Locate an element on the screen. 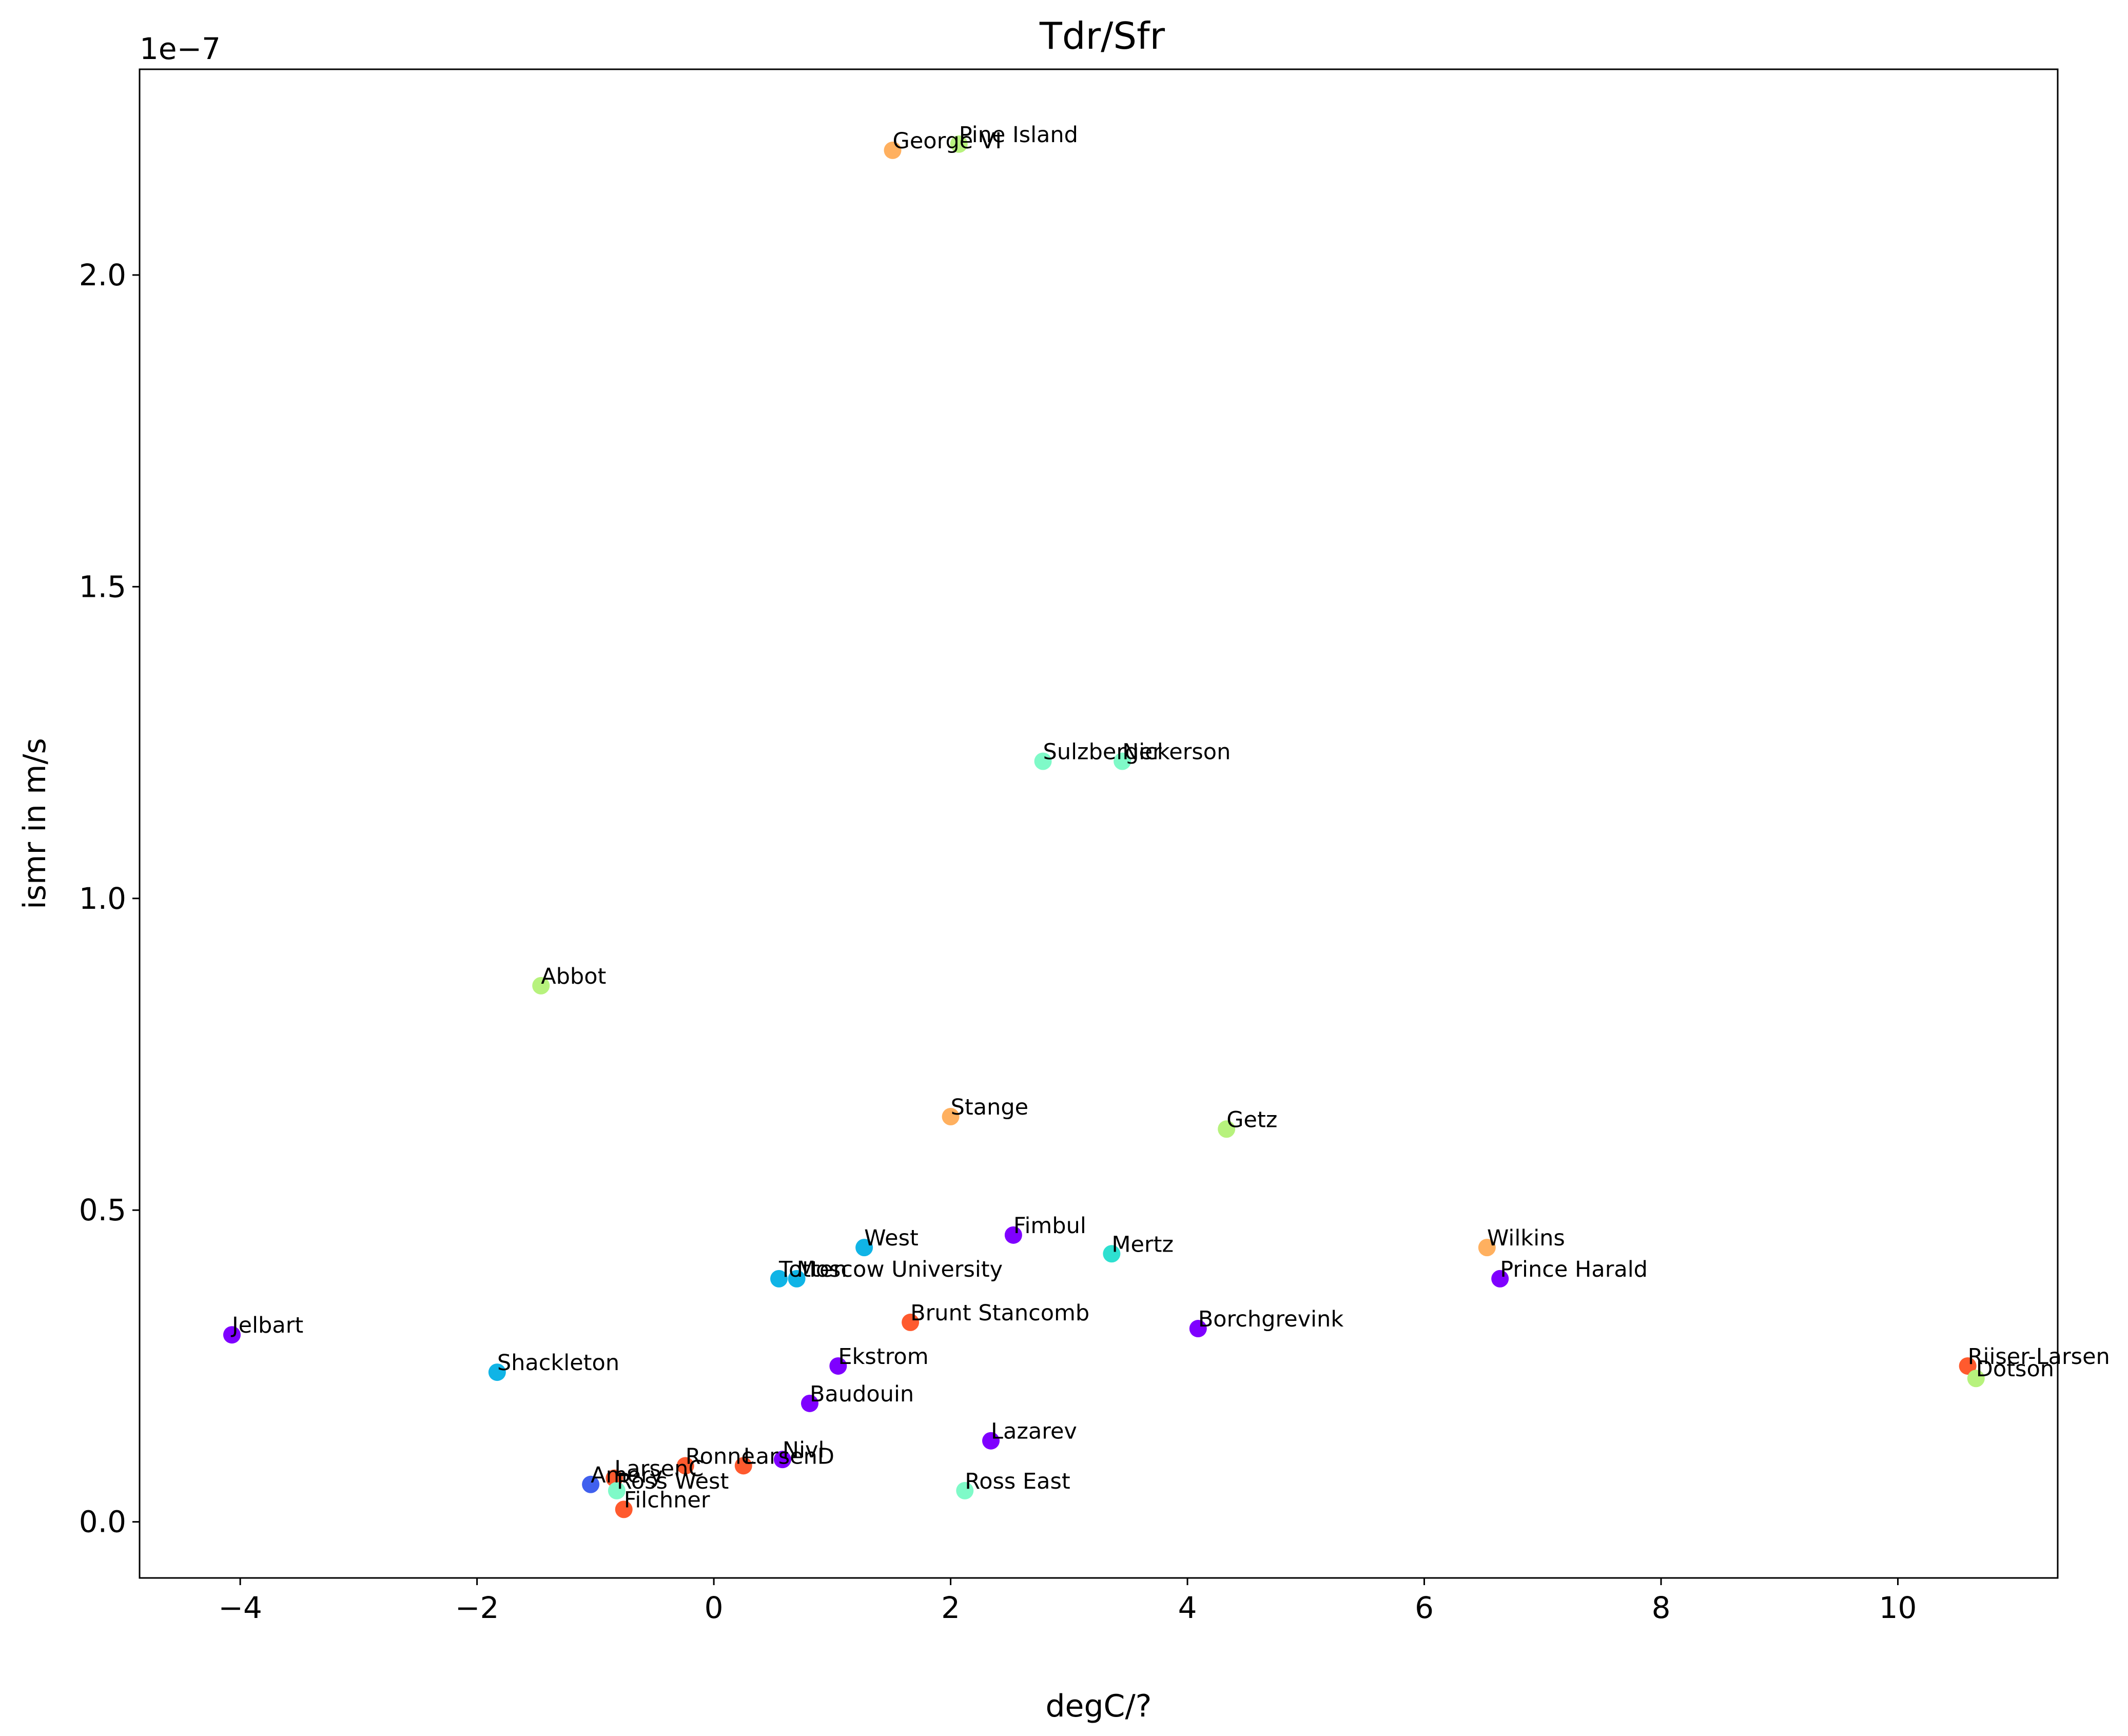 The height and width of the screenshot is (1736, 2128). x-tick-label: 4 is located at coordinates (1187, 1608).